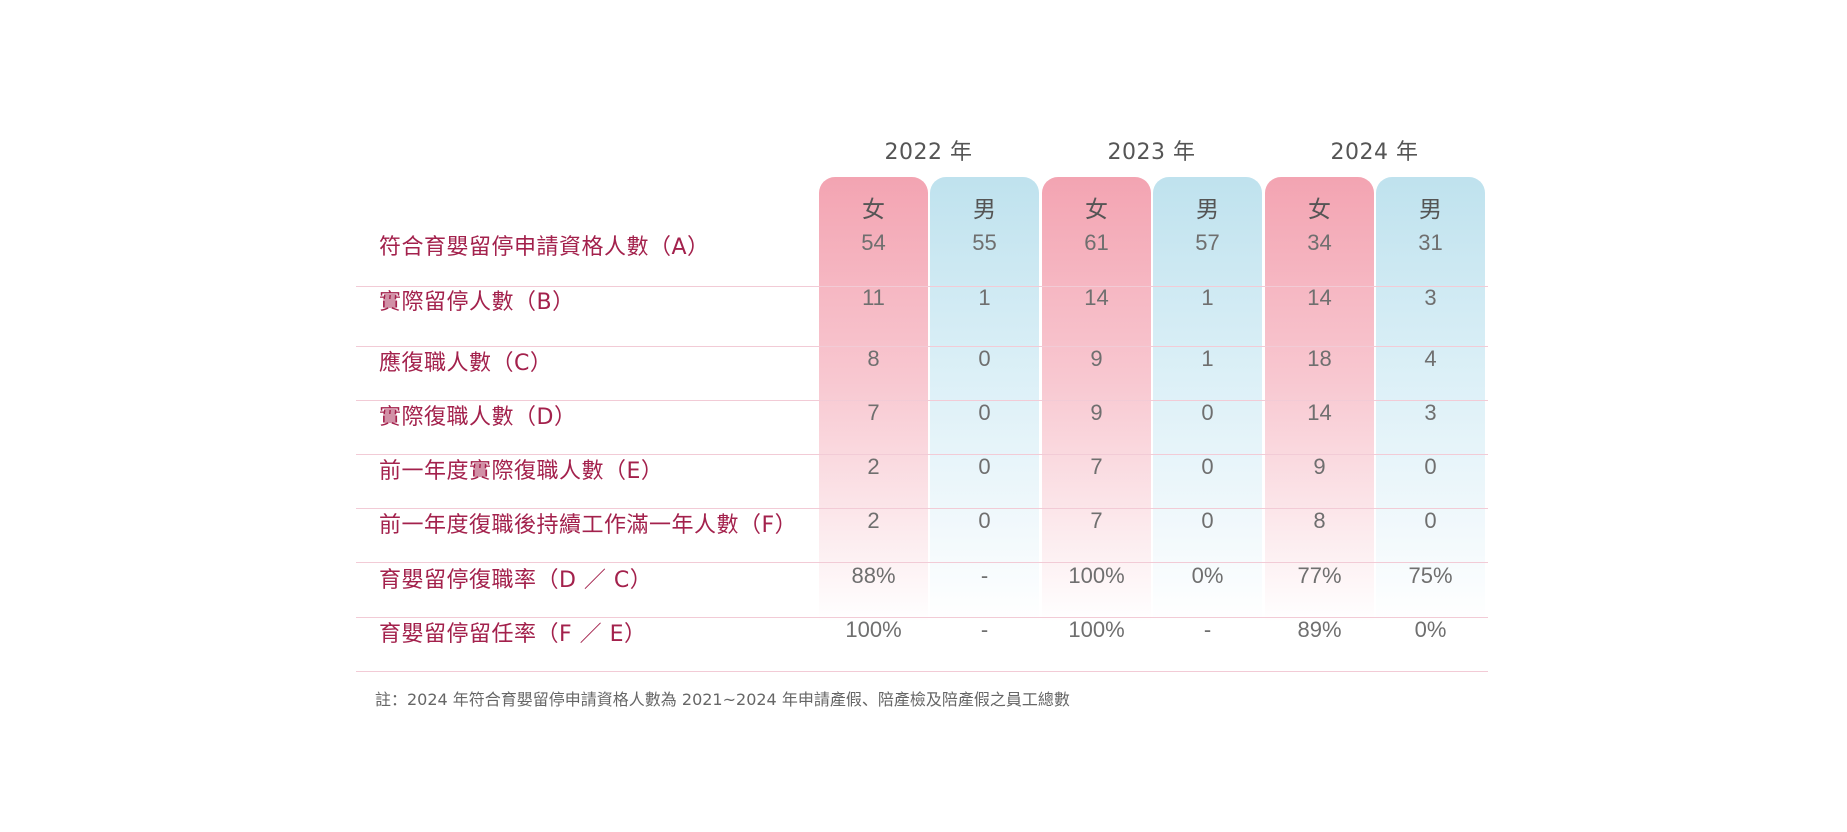 The width and height of the screenshot is (1847, 832). I want to click on table-cell: 54, so click(873, 242).